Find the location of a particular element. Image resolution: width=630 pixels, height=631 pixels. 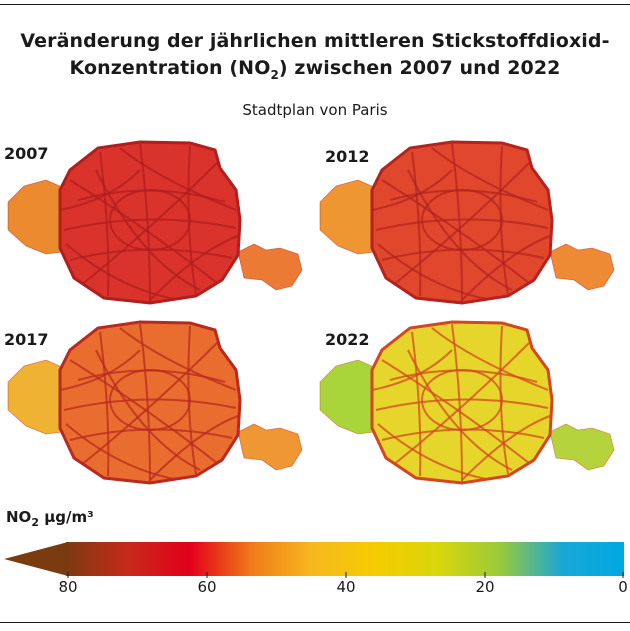

map-2012 is located at coordinates (467, 222).